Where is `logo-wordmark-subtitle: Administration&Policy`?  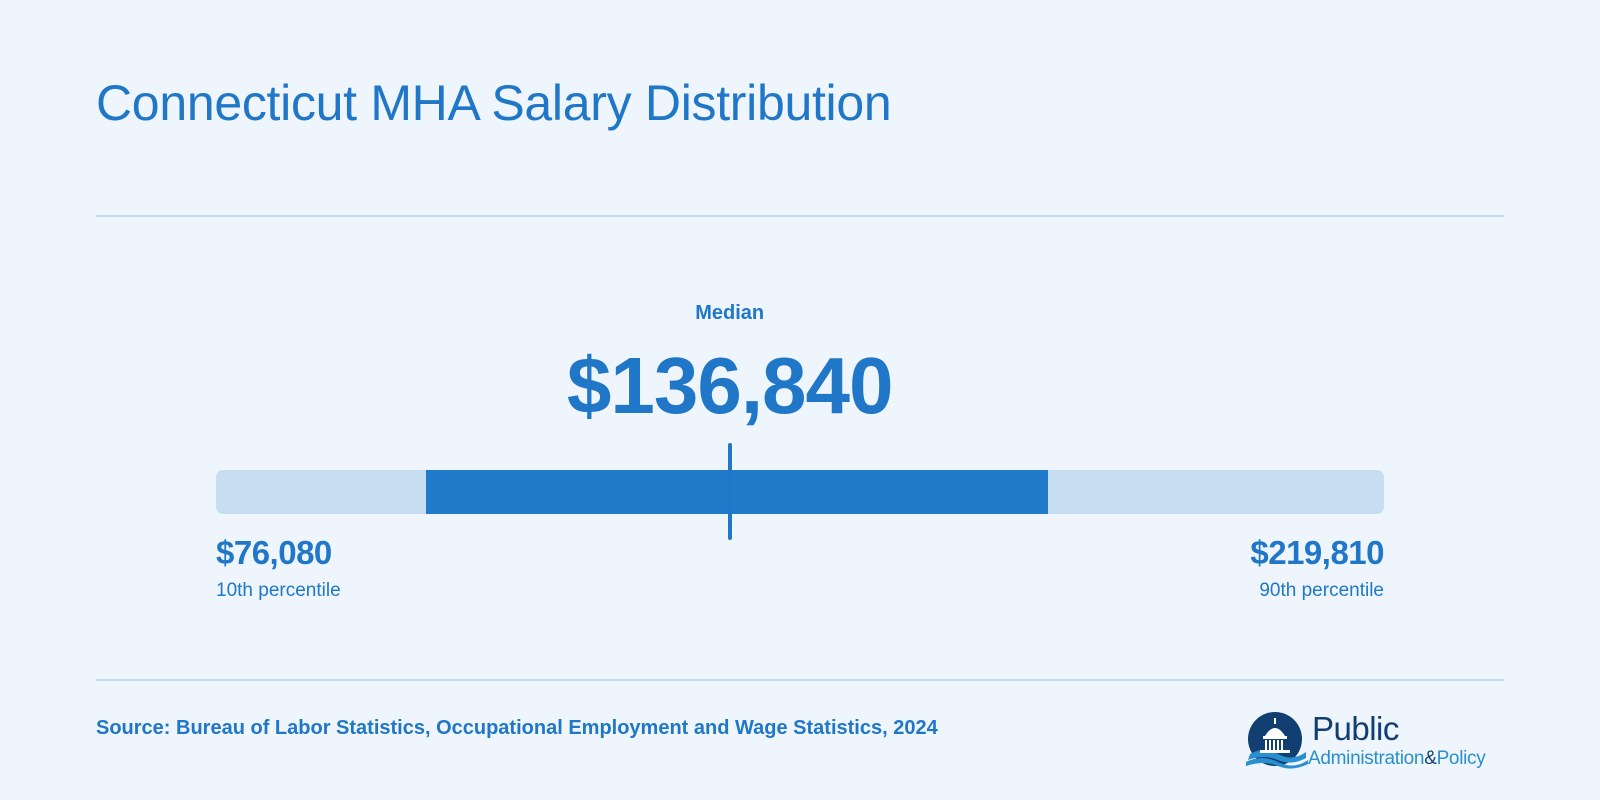
logo-wordmark-subtitle: Administration&Policy is located at coordinates (1397, 759).